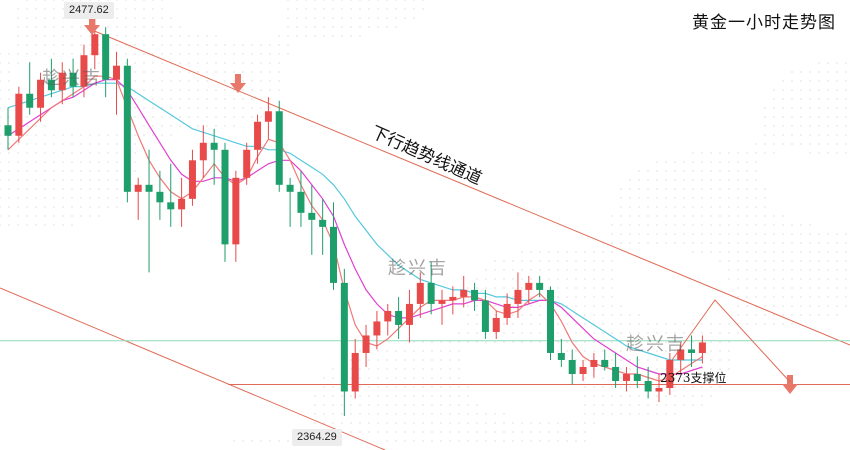 The image size is (850, 450). Describe the element at coordinates (731, 341) in the screenshot. I see `projection-path` at that location.